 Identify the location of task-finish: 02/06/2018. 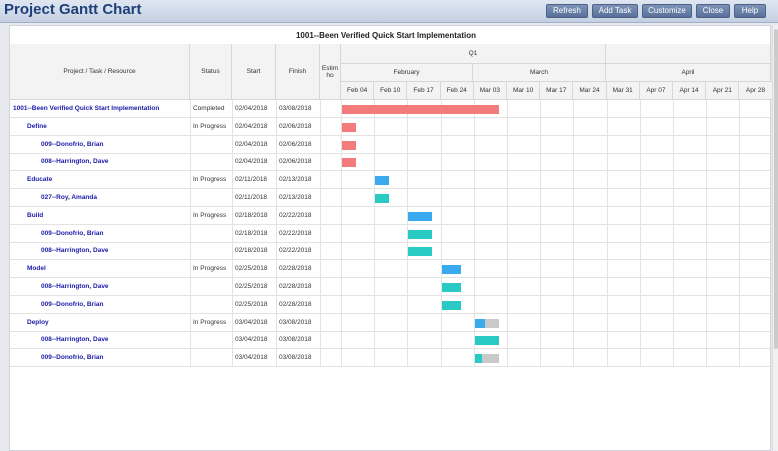
(295, 162).